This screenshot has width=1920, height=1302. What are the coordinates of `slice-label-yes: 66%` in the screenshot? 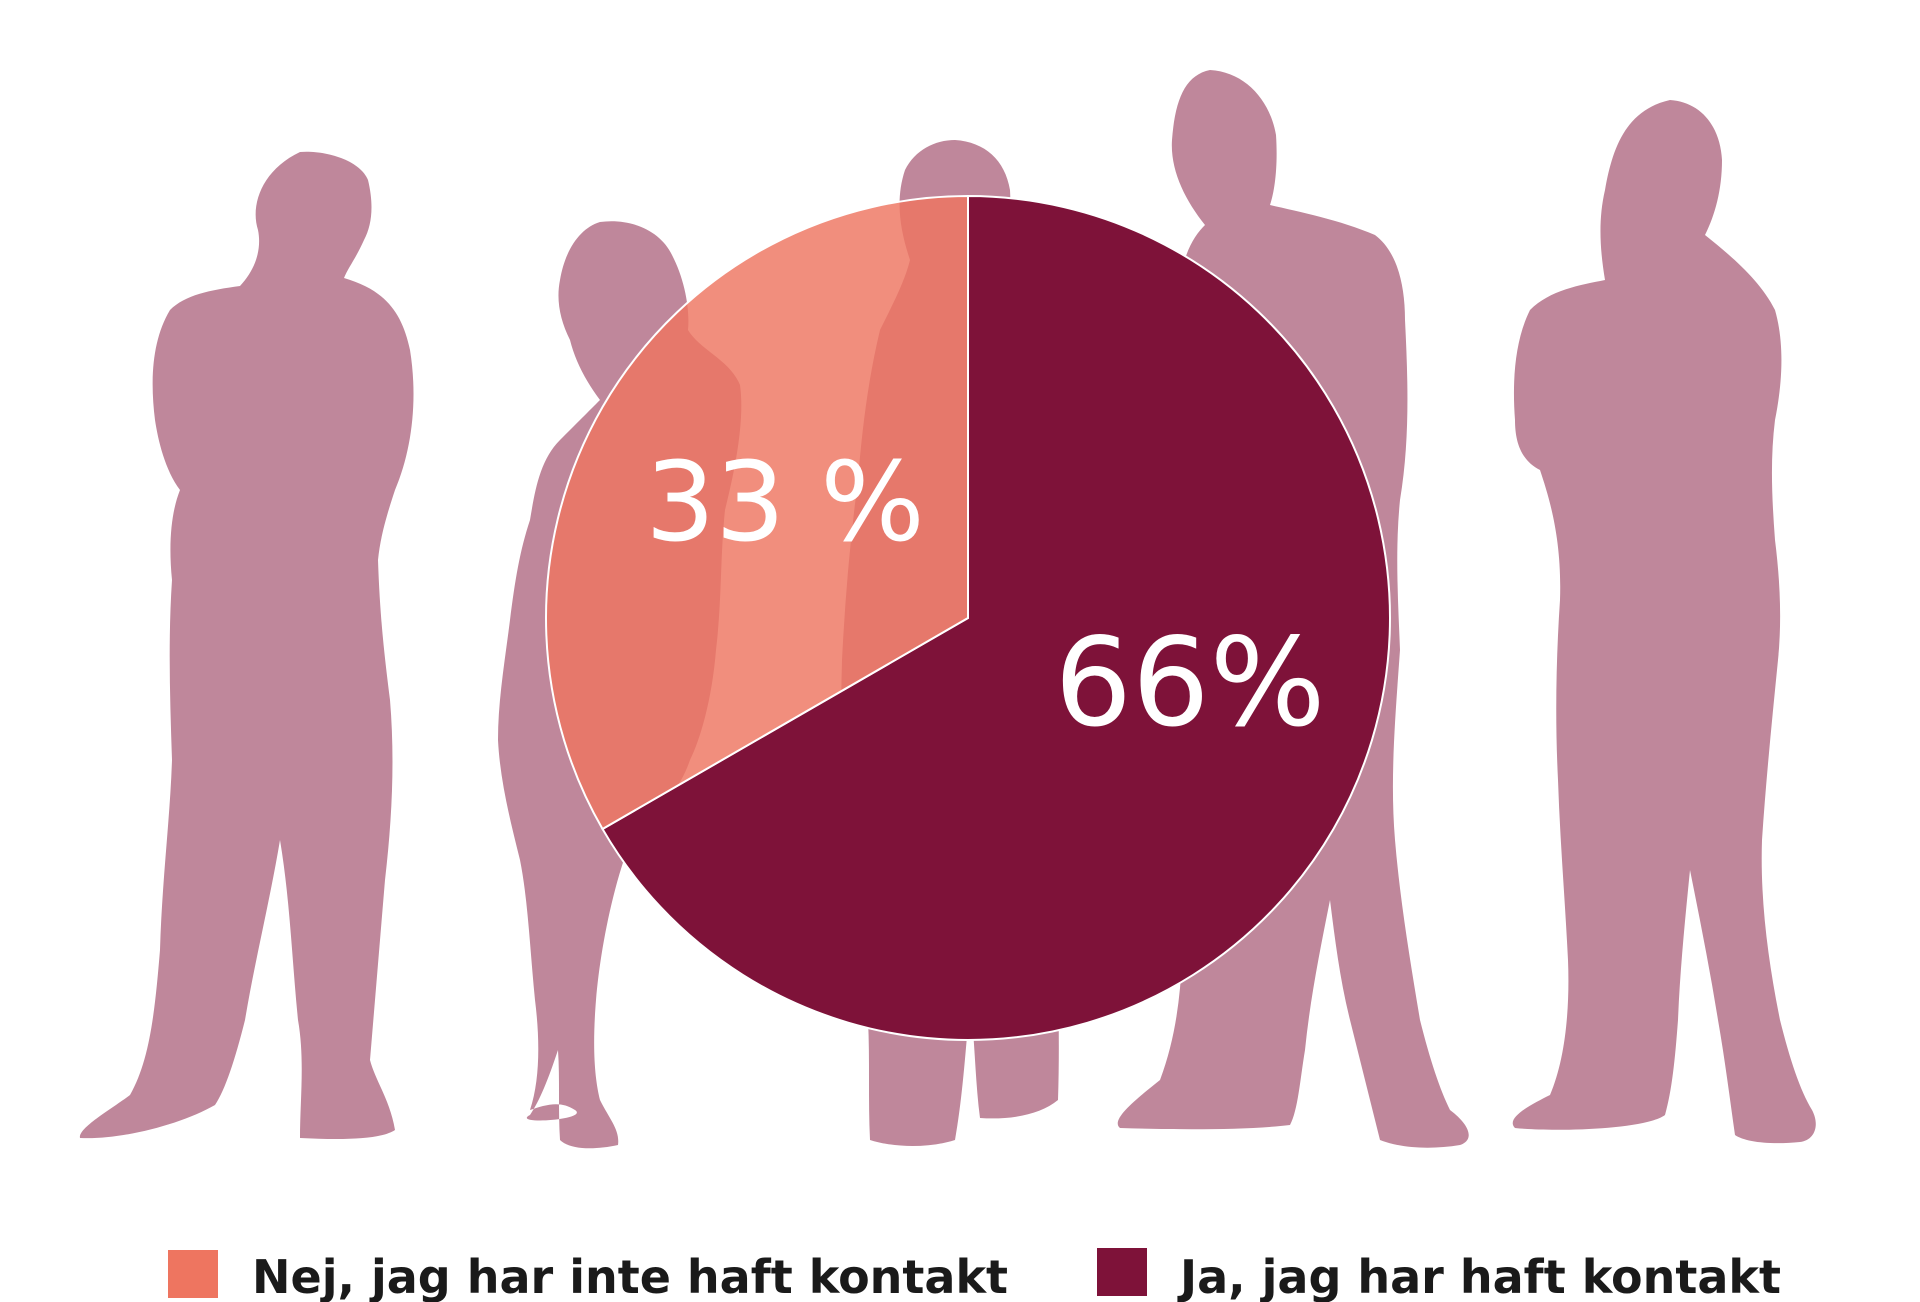 It's located at (1189, 683).